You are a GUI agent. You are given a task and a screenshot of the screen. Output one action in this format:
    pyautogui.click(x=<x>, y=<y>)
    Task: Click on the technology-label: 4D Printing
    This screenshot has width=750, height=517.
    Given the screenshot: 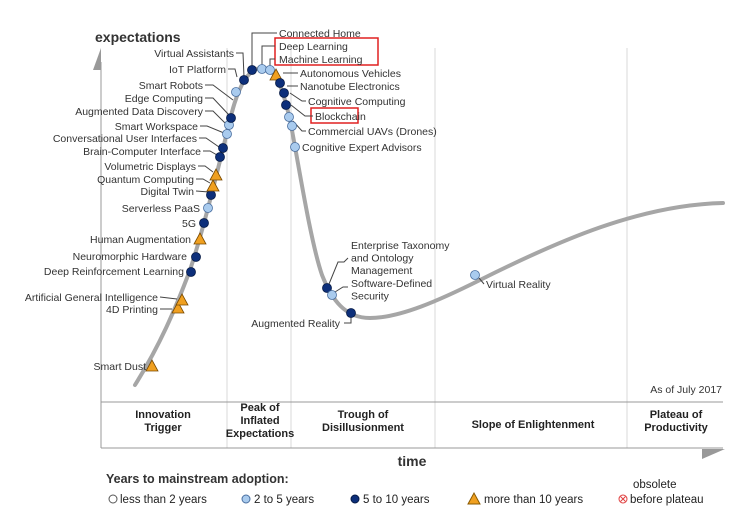 What is the action you would take?
    pyautogui.click(x=132, y=310)
    